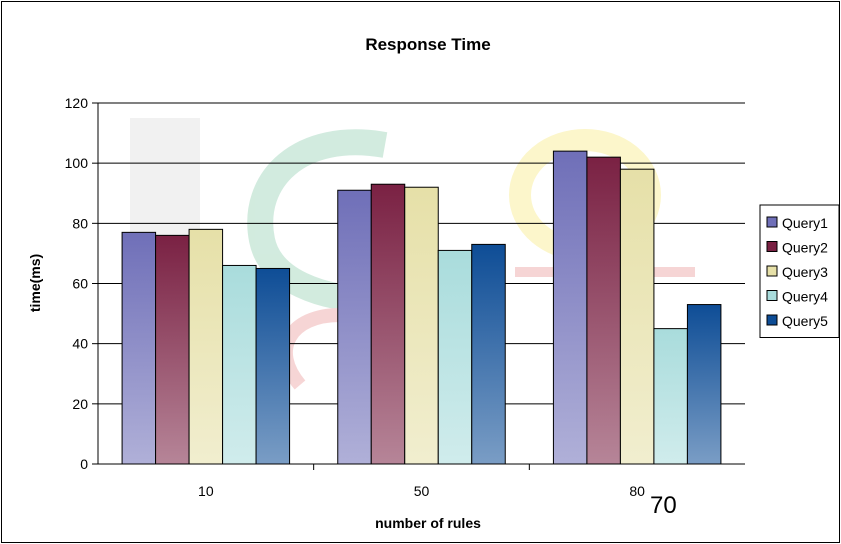 The image size is (841, 544). Describe the element at coordinates (77, 163) in the screenshot. I see `y-tick-label: 100` at that location.